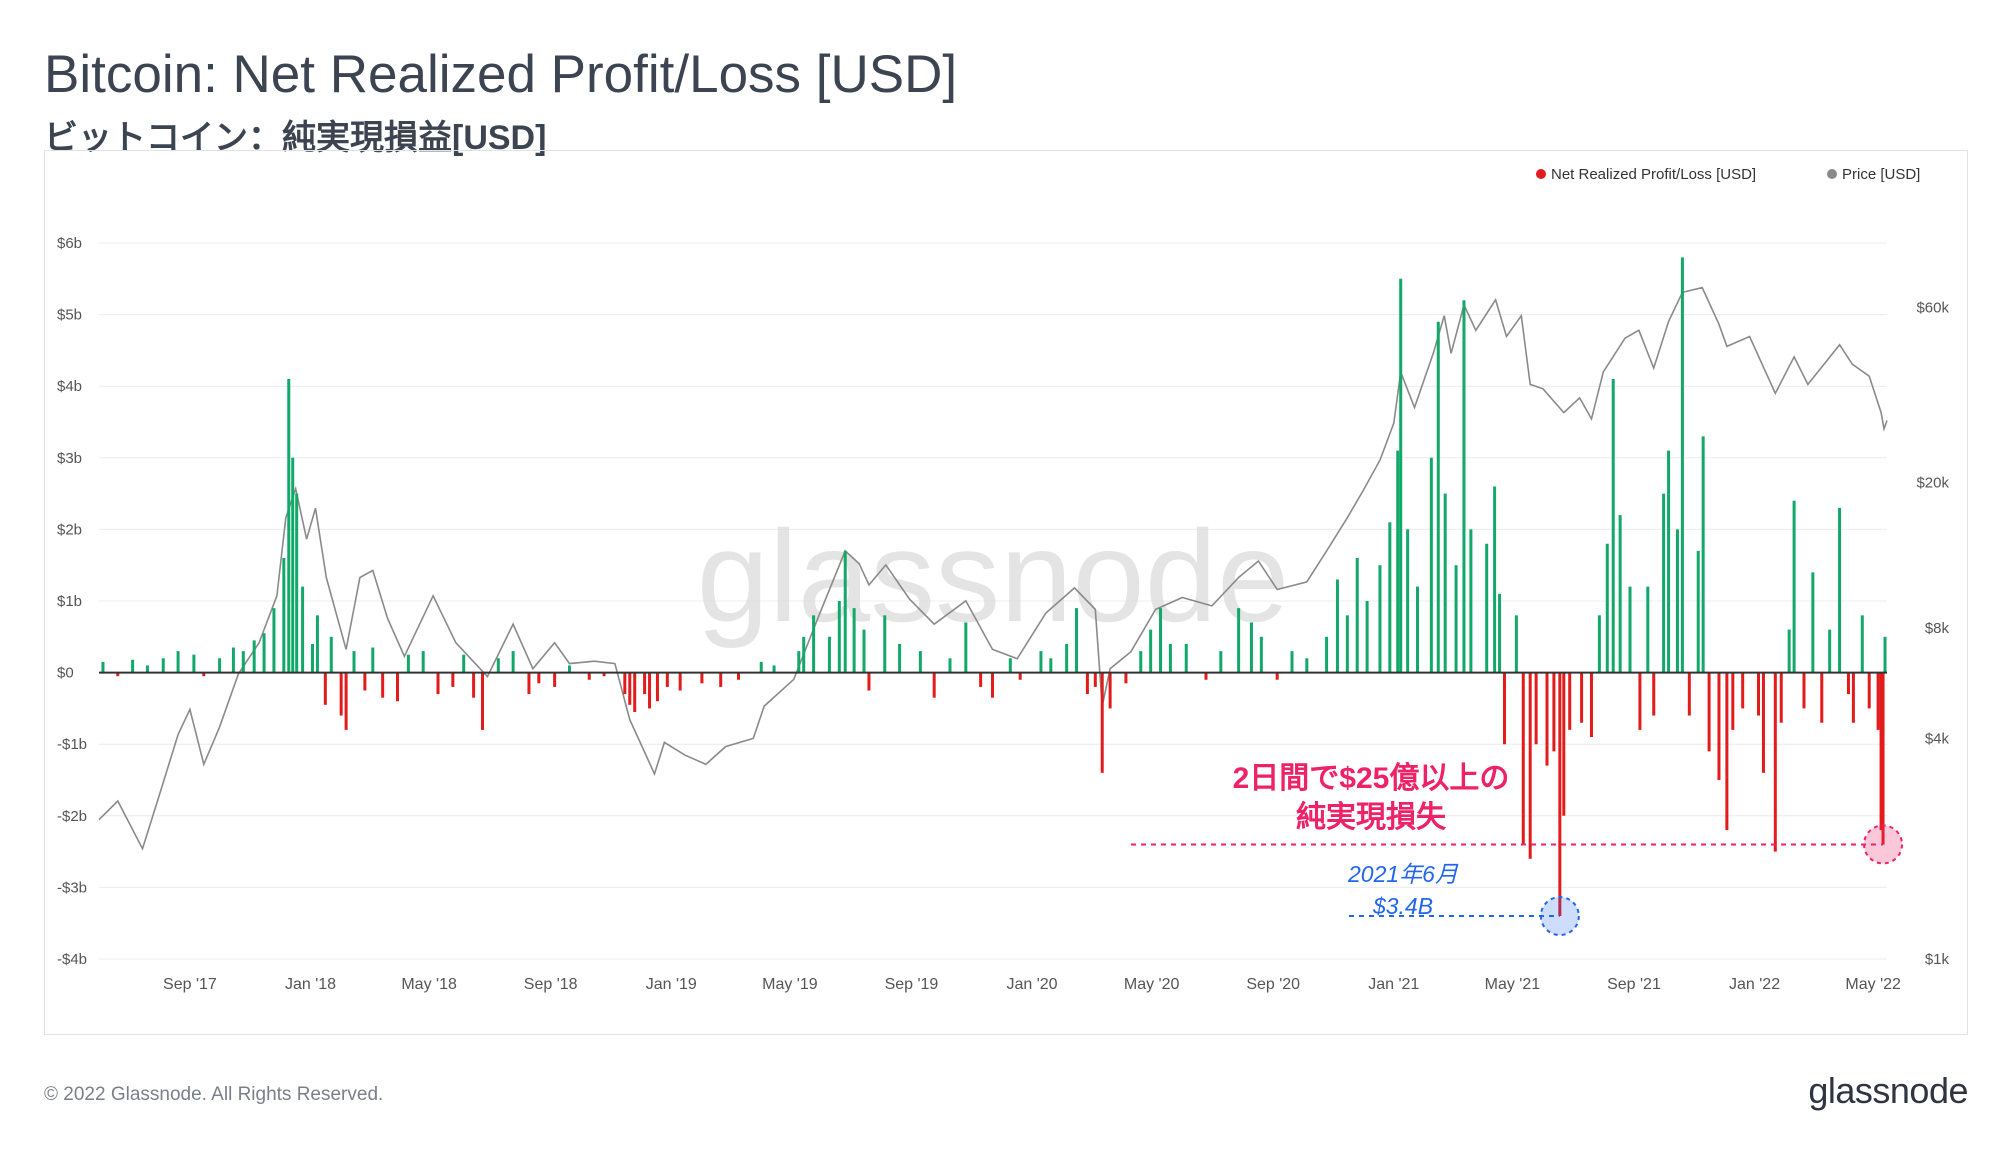 The image size is (2000, 1152). I want to click on legend-label: Price [USD], so click(1881, 174).